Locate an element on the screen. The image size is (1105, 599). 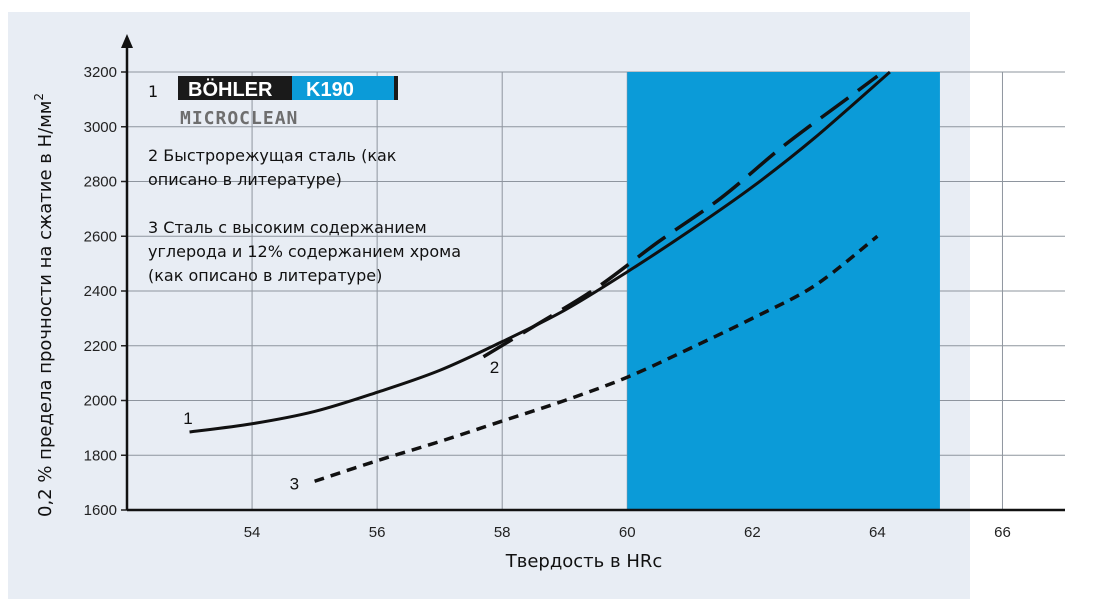
logo-brand: BÖHLER is located at coordinates (230, 89).